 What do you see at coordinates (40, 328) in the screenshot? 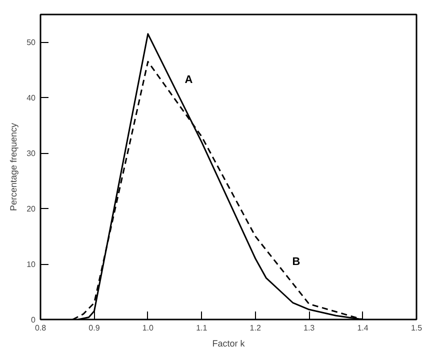
I see `x-tick-label: 0.8` at bounding box center [40, 328].